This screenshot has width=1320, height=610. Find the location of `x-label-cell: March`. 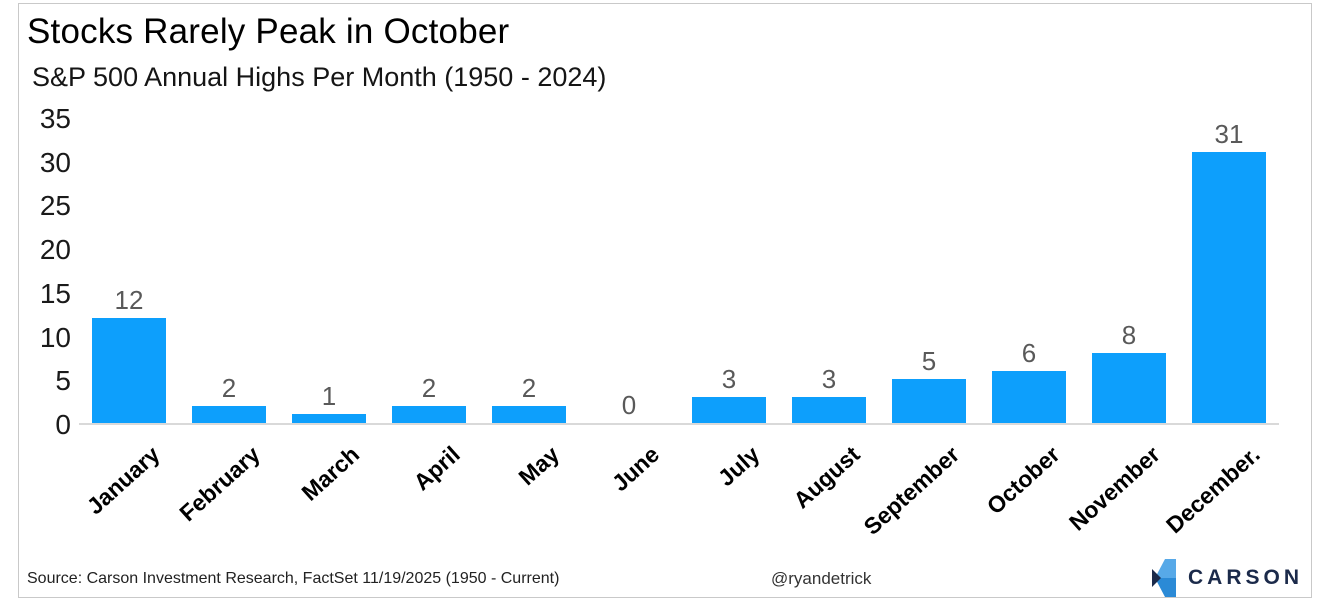

x-label-cell: March is located at coordinates (329, 495).